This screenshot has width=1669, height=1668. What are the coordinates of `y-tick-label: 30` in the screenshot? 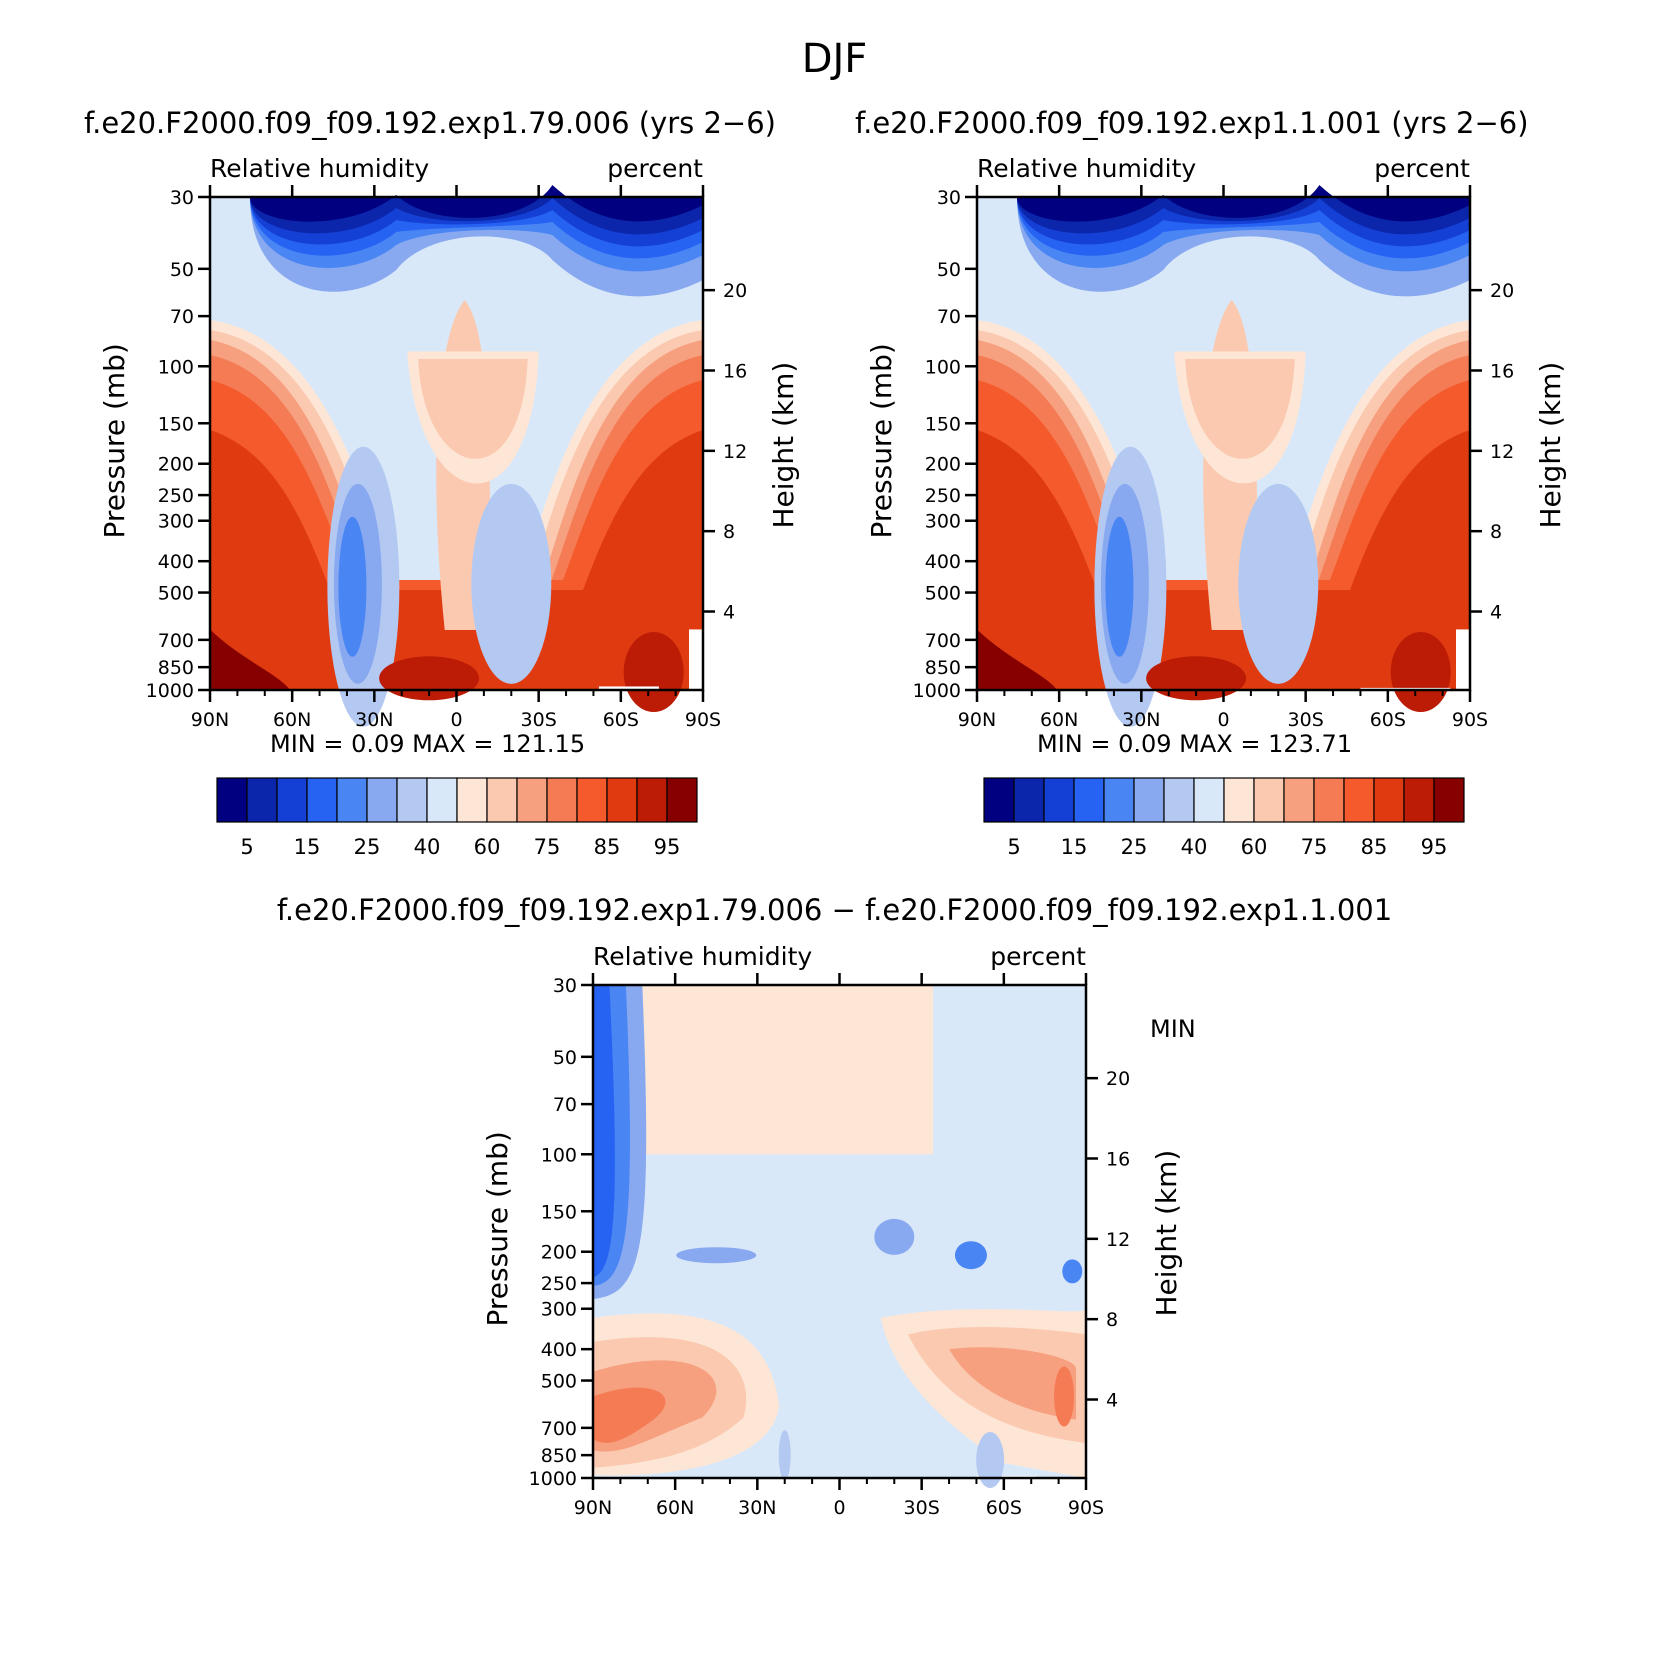 It's located at (949, 198).